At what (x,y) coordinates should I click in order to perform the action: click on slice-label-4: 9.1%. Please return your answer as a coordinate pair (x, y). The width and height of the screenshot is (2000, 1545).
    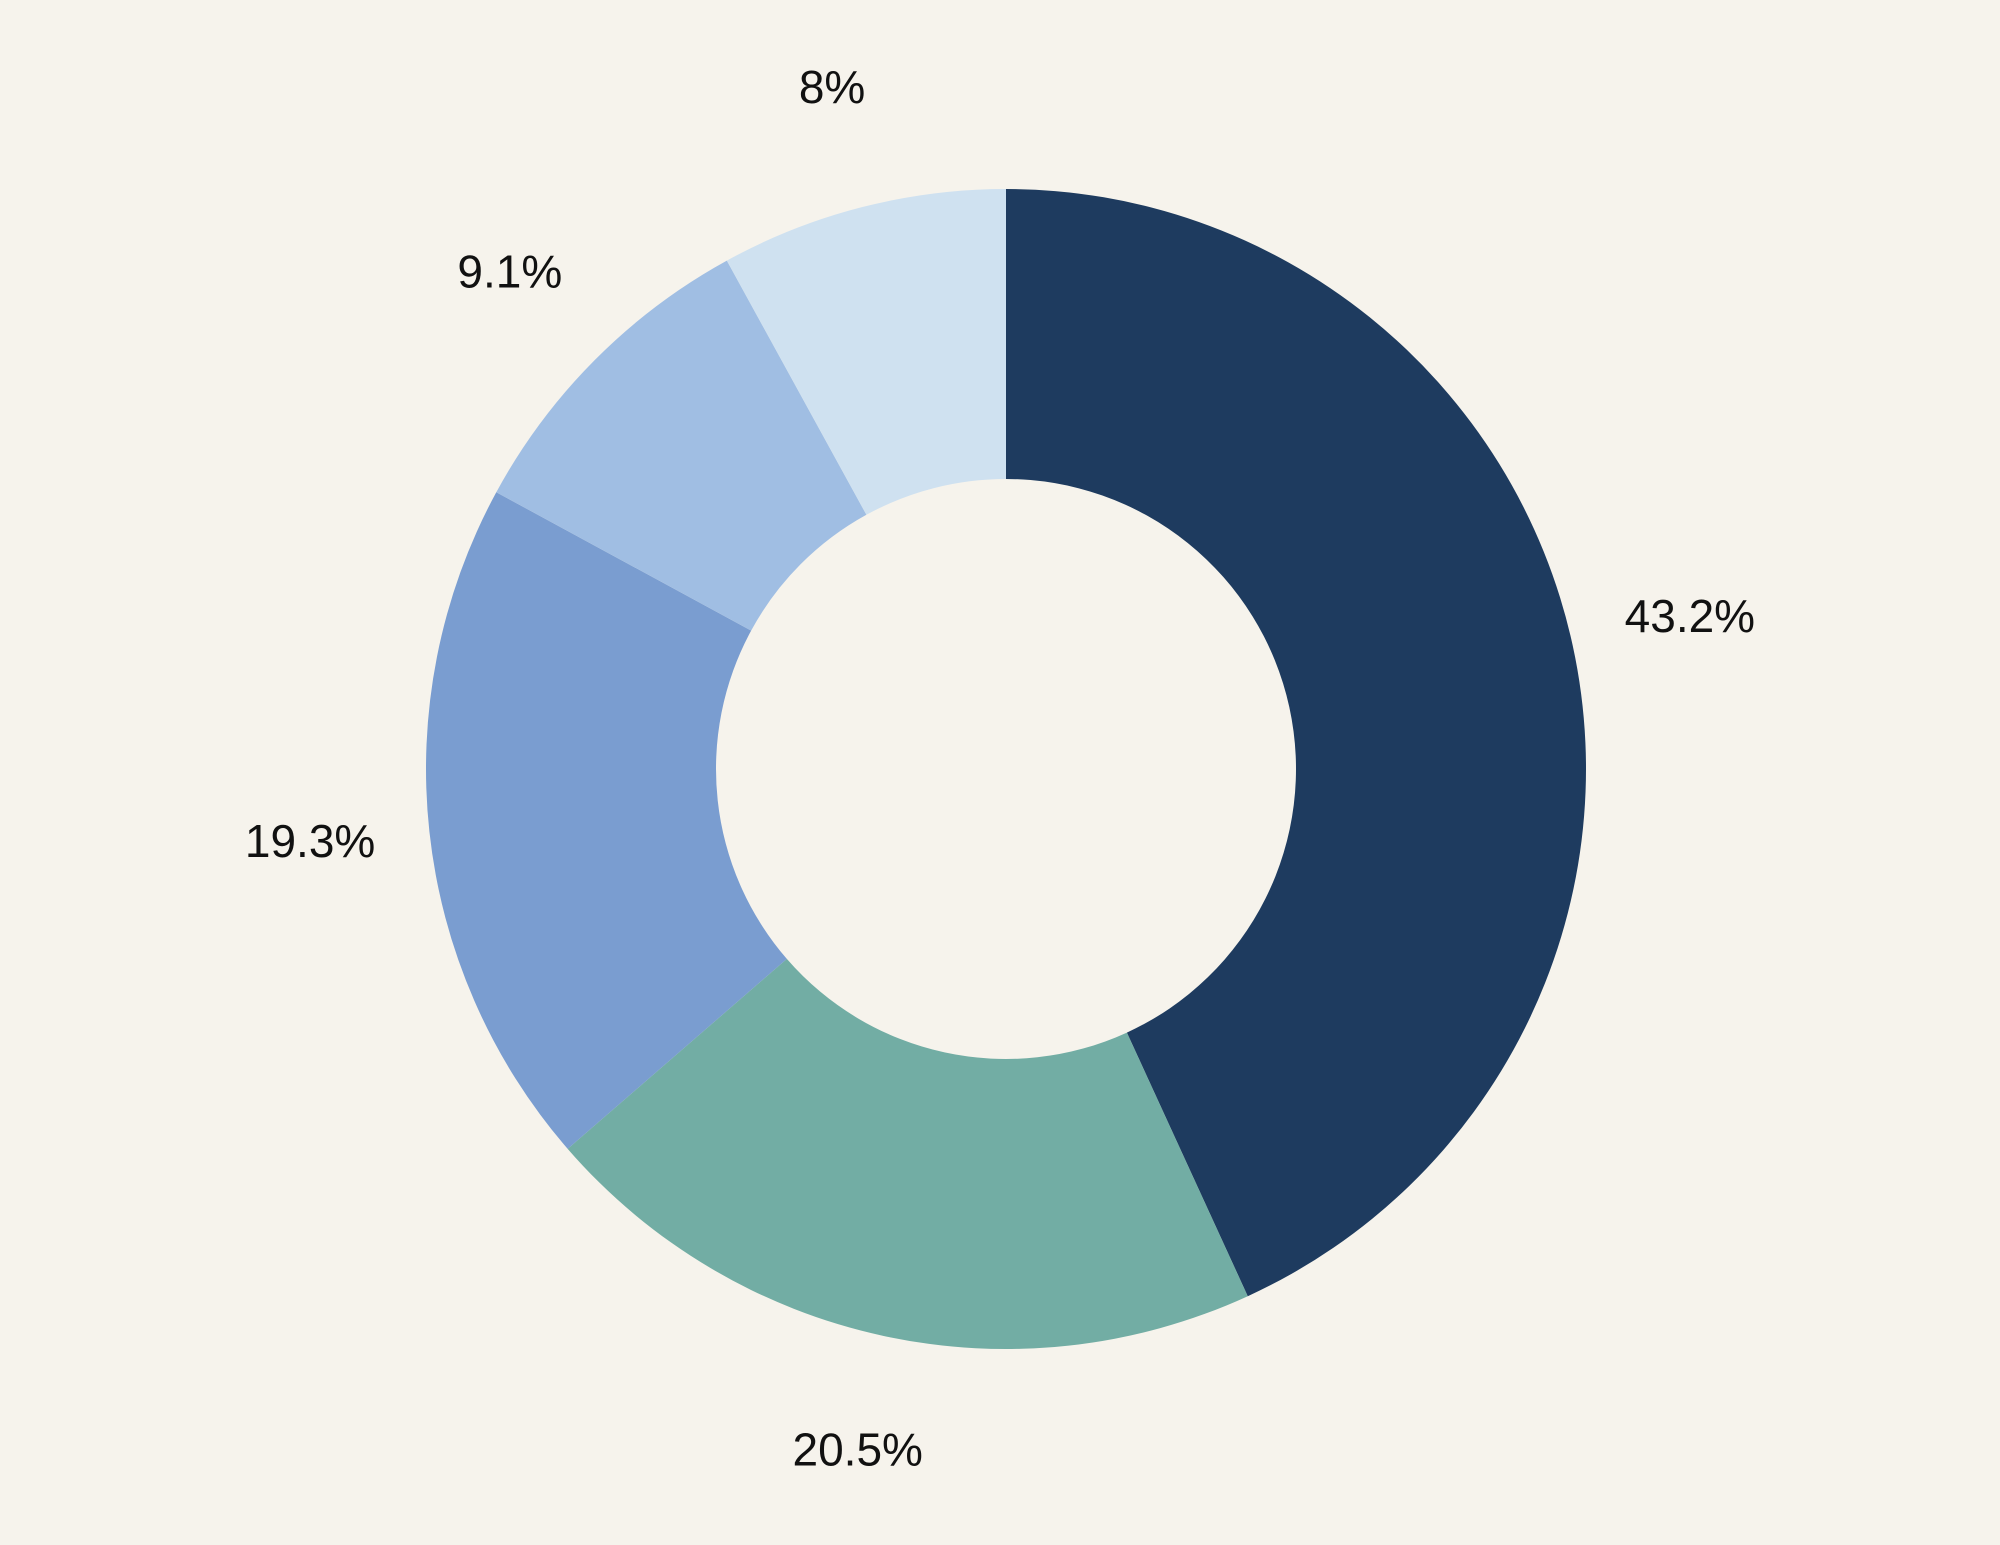
    Looking at the image, I should click on (509, 271).